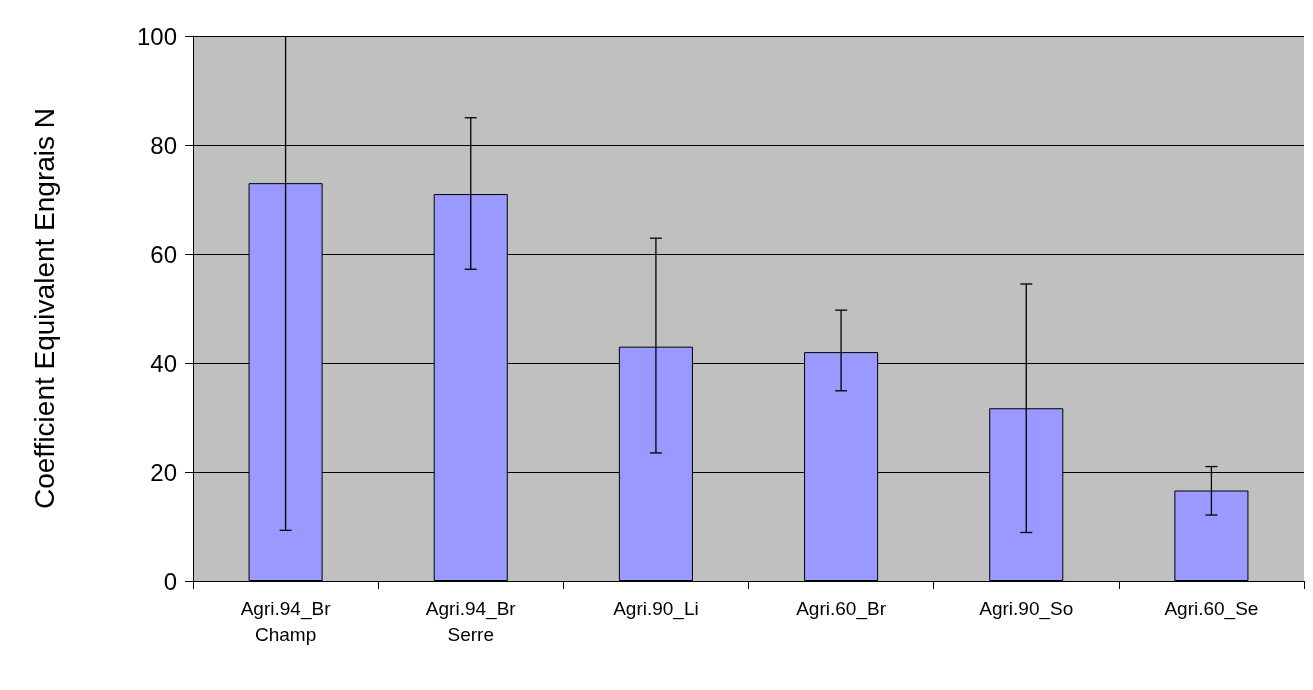 The width and height of the screenshot is (1313, 690). Describe the element at coordinates (841, 608) in the screenshot. I see `x-tick-label: Agri.60_Br` at that location.